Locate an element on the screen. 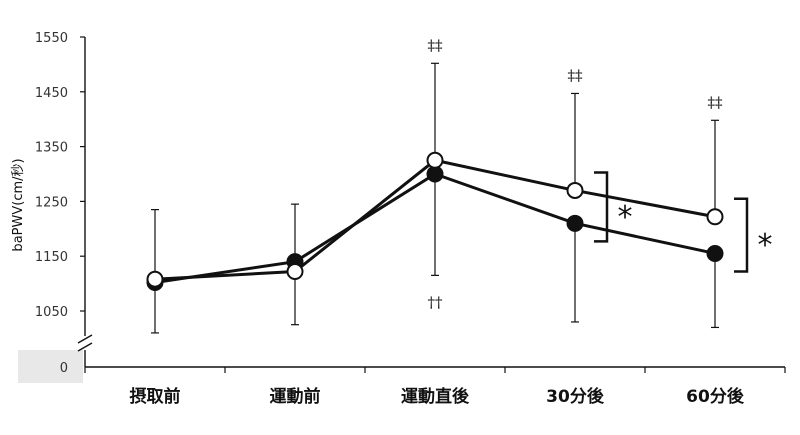  x-tick-label: 60分後 is located at coordinates (715, 396).